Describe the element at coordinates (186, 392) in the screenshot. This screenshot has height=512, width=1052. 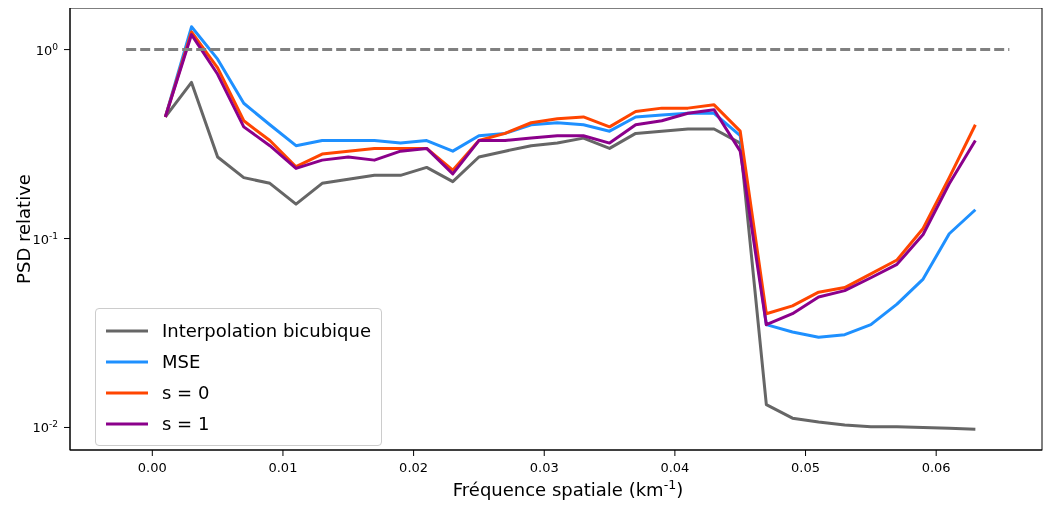
I see `legend-label: s = 0` at that location.